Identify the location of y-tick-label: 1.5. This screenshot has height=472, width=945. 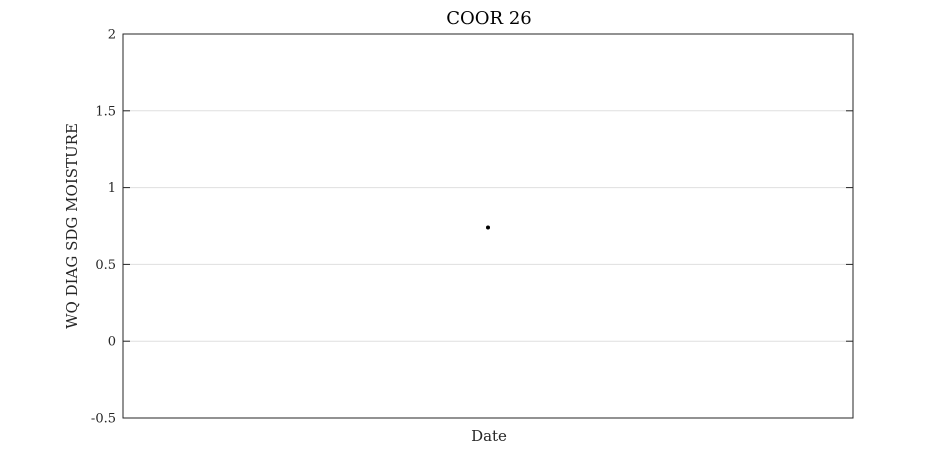
(105, 111).